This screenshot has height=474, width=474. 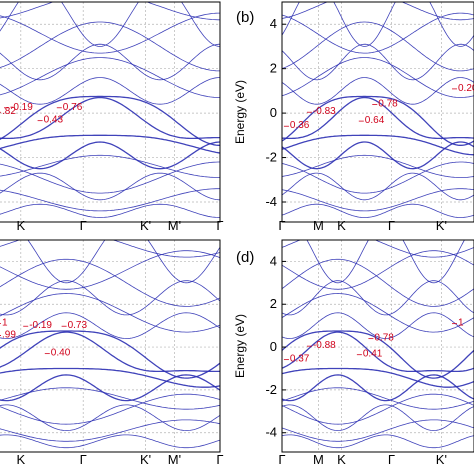 I want to click on band-gap-annotation: 0.76, so click(x=73, y=107).